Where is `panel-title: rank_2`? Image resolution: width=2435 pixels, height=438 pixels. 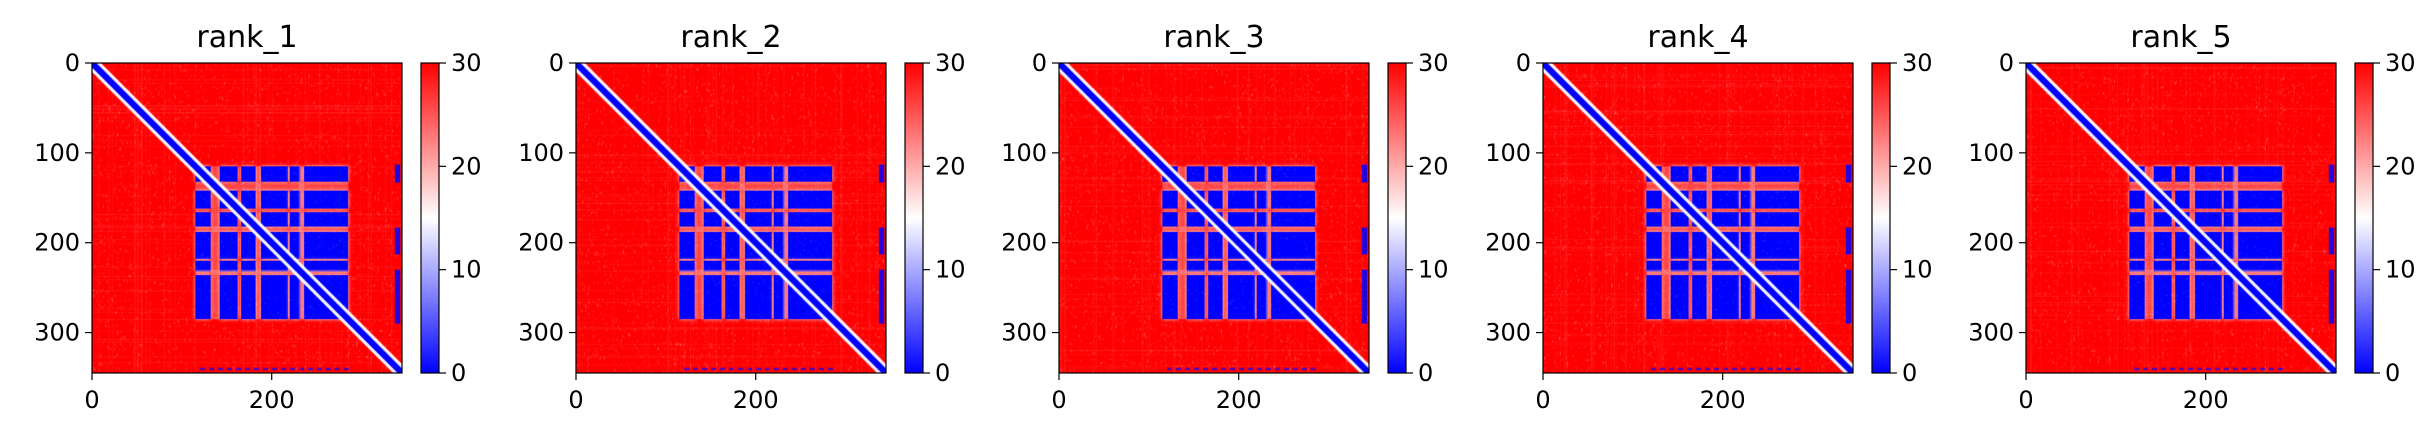
panel-title: rank_2 is located at coordinates (730, 37).